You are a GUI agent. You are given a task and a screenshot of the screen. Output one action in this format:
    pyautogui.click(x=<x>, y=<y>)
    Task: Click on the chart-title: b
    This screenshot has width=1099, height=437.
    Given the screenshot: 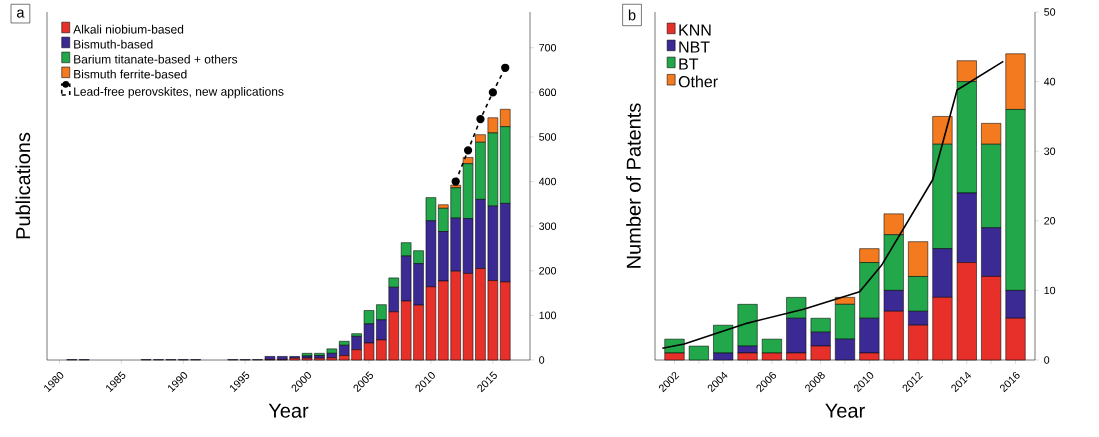 What is the action you would take?
    pyautogui.click(x=632, y=15)
    